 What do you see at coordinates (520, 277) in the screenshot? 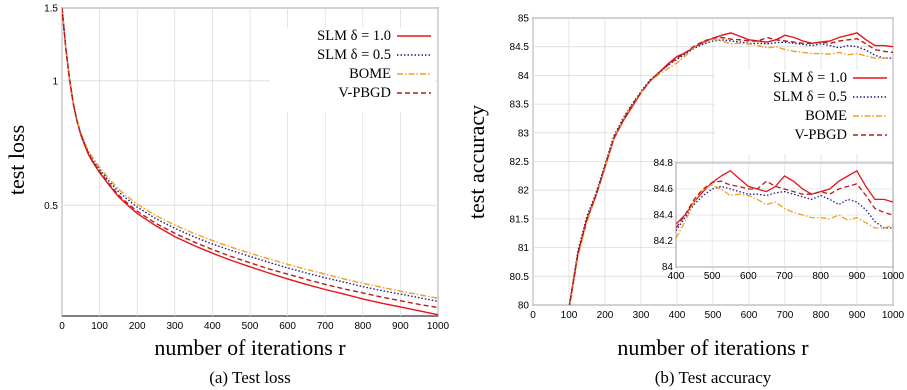
I see `y-tick-label: 80.5` at bounding box center [520, 277].